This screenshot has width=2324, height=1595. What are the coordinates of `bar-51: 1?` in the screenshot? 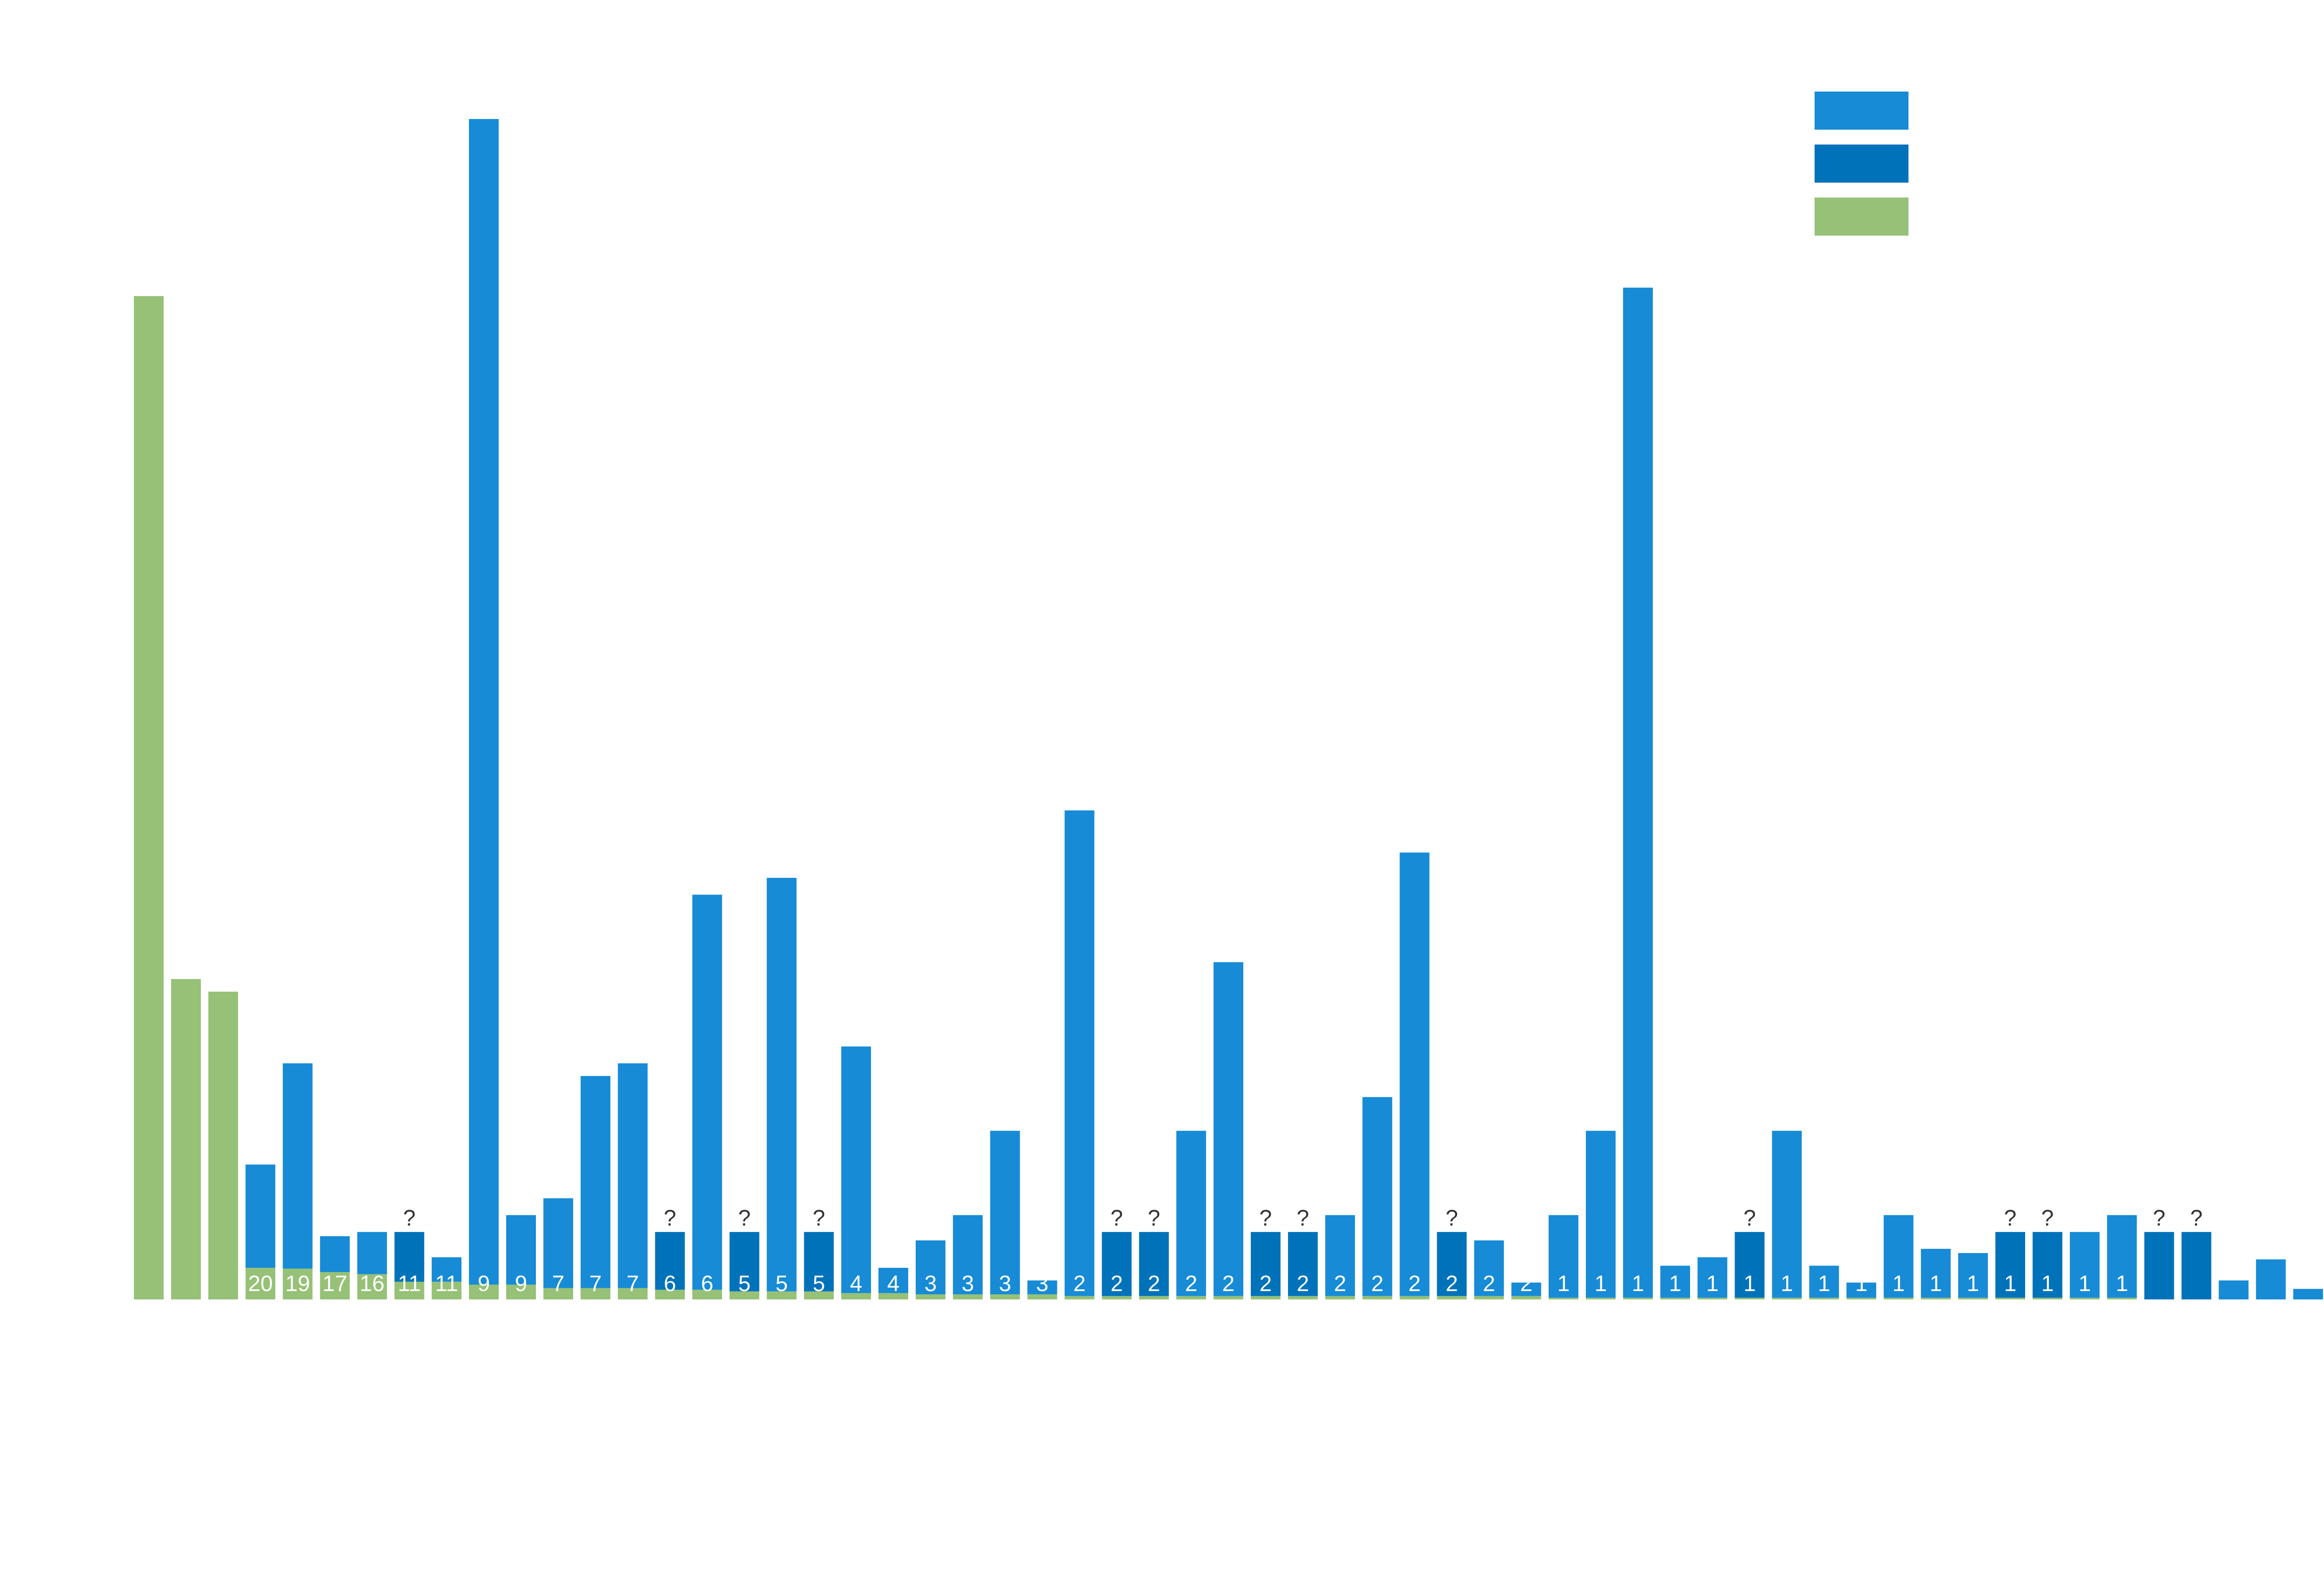 It's located at (2010, 1252).